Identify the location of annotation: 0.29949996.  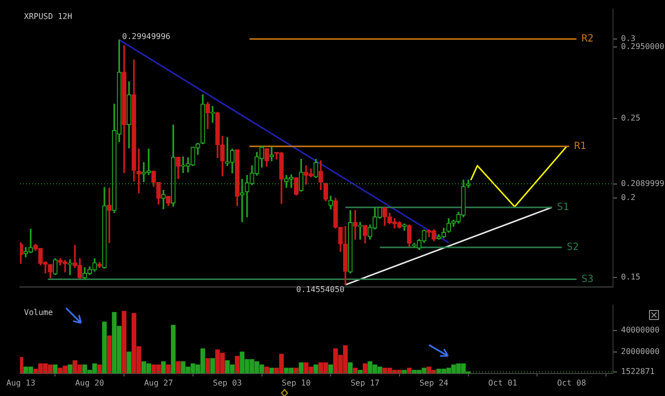
(146, 36).